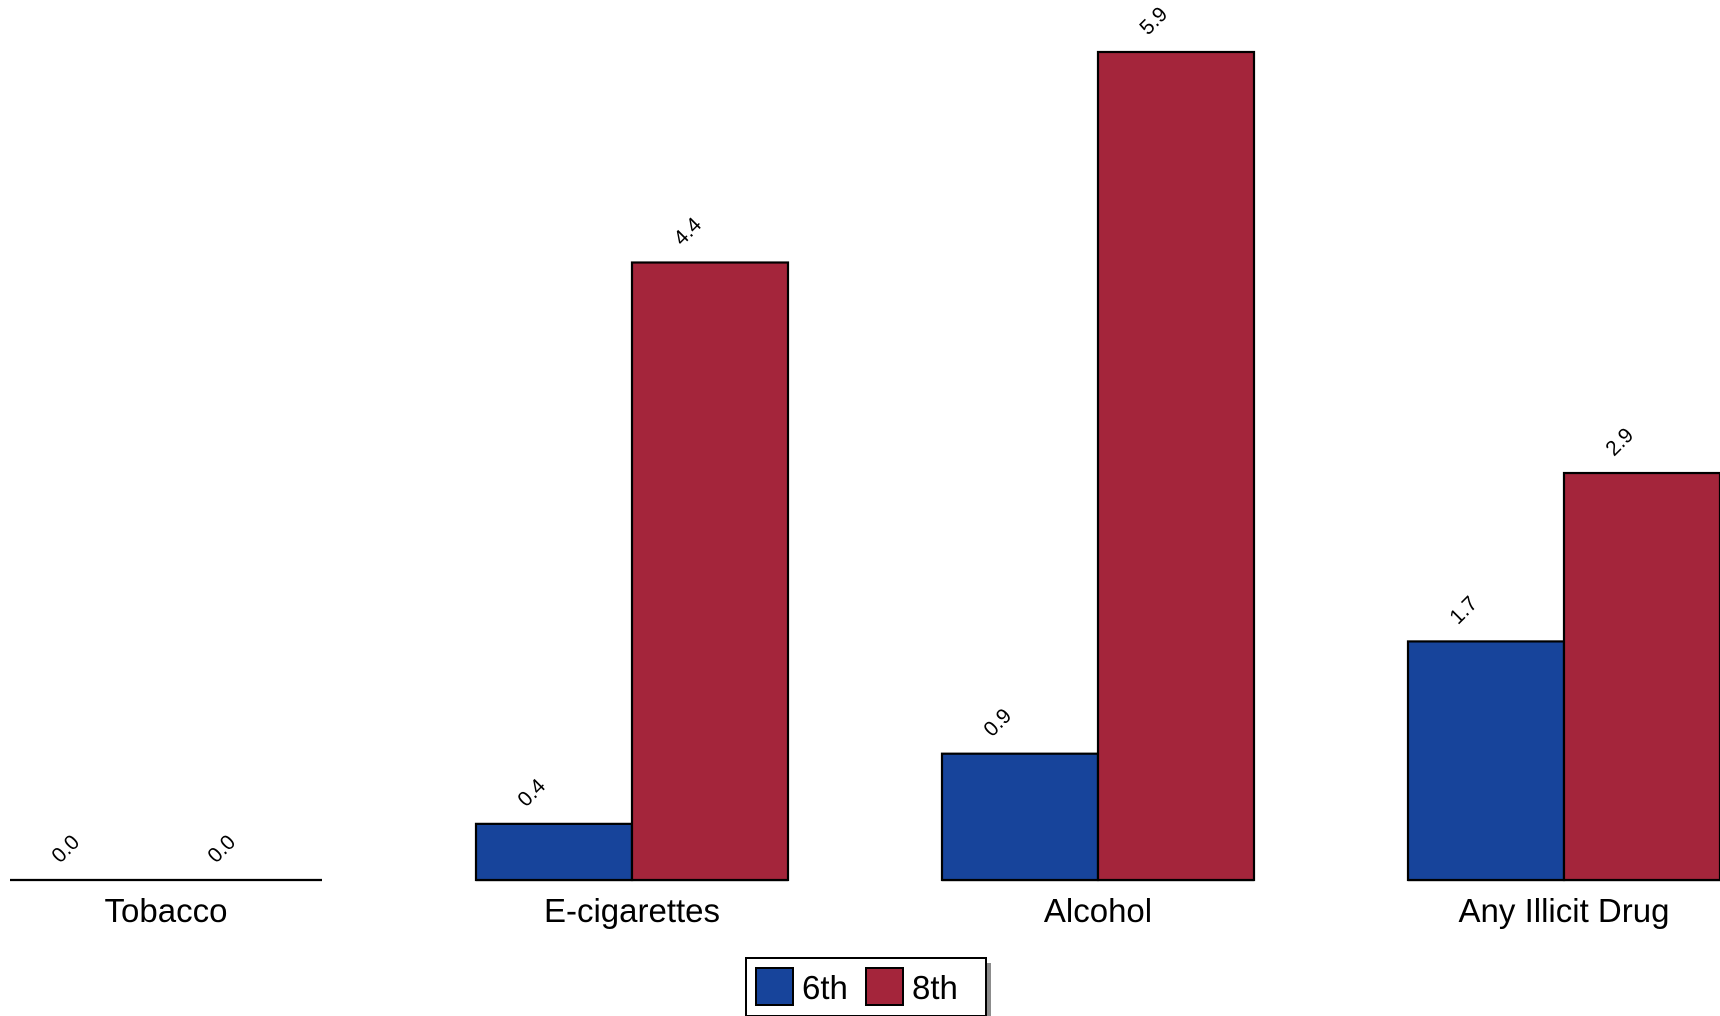 This screenshot has height=1016, width=1720. I want to click on data-label-tobacco-8th: 0.0, so click(221, 849).